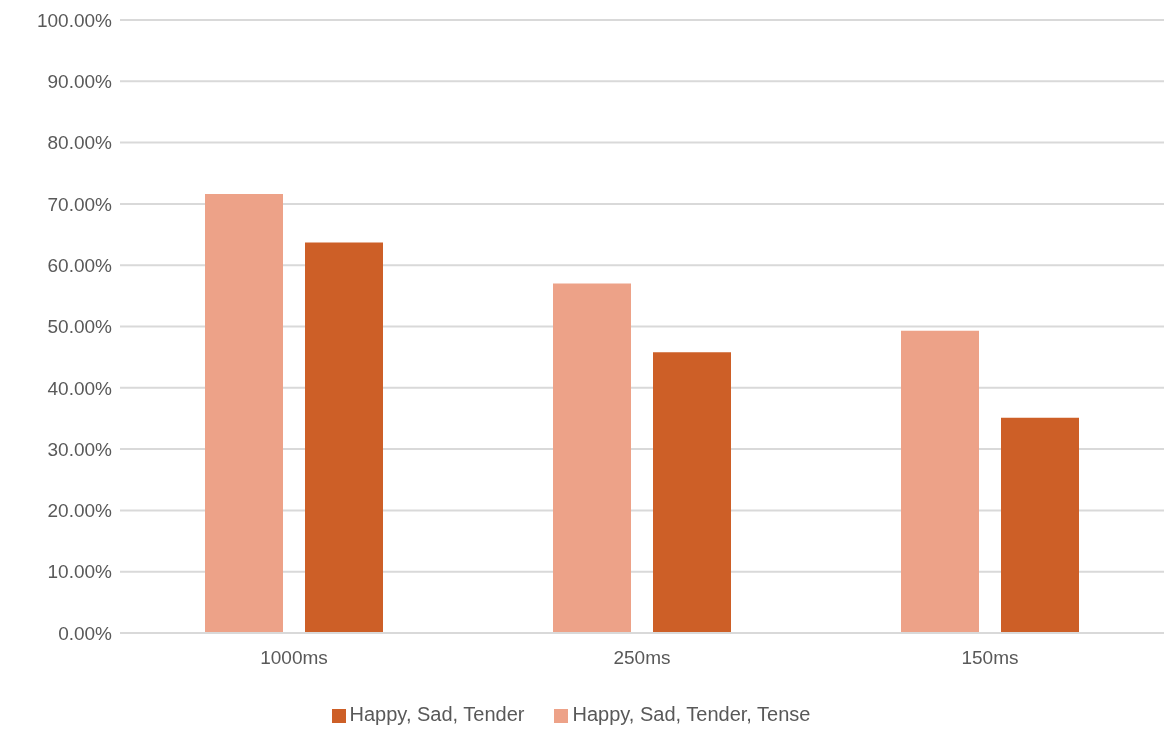  I want to click on y-tick-label: 10.00%, so click(80, 572).